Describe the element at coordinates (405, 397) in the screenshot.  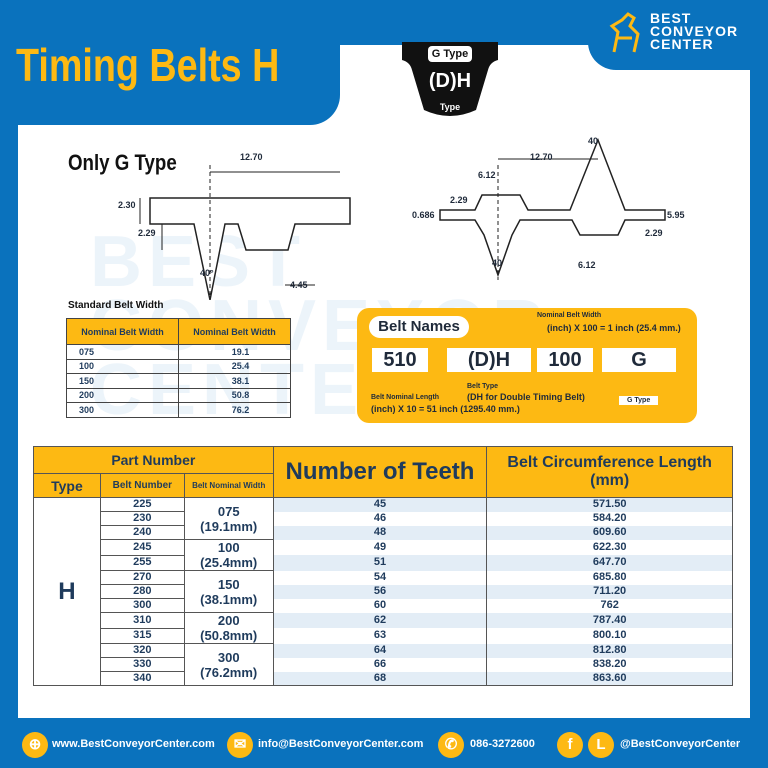
I see `length-label: Belt Nominal Length` at that location.